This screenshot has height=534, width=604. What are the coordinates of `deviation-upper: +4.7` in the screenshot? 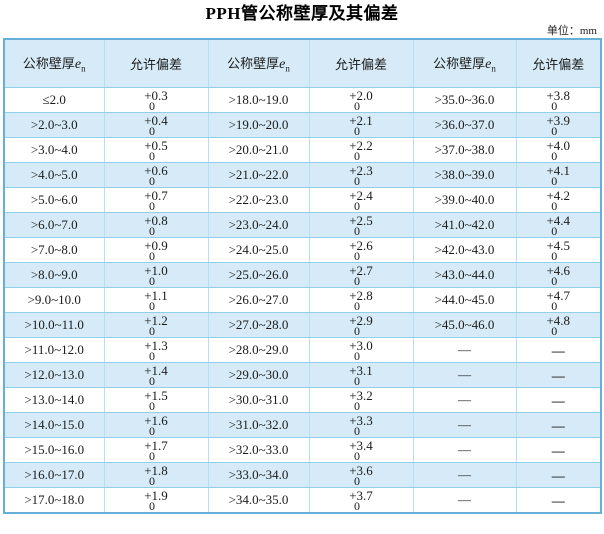 It's located at (558, 295).